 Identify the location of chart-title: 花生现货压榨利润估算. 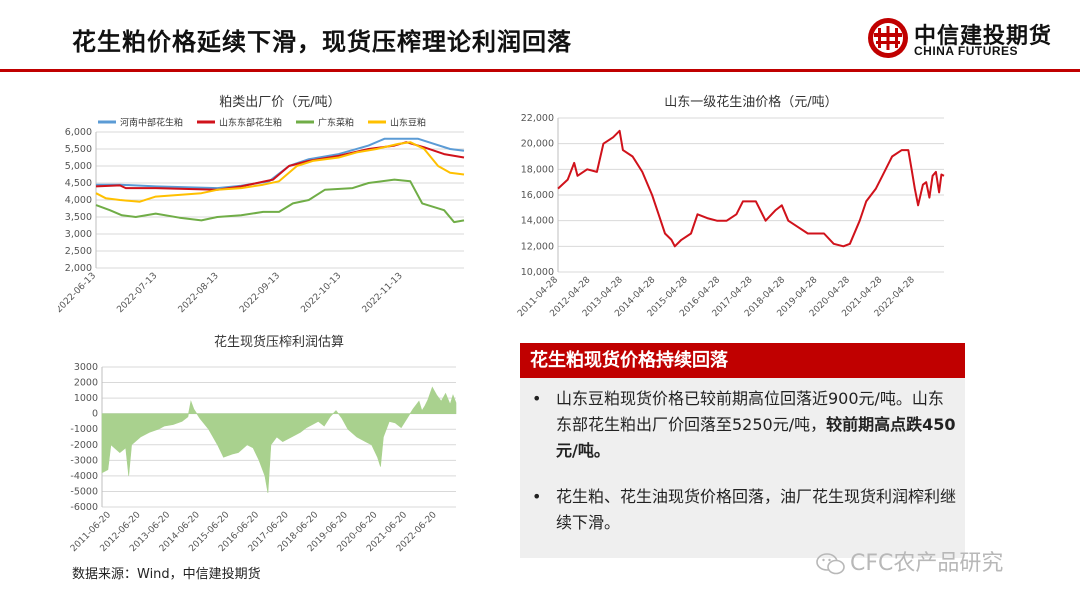
(279, 342).